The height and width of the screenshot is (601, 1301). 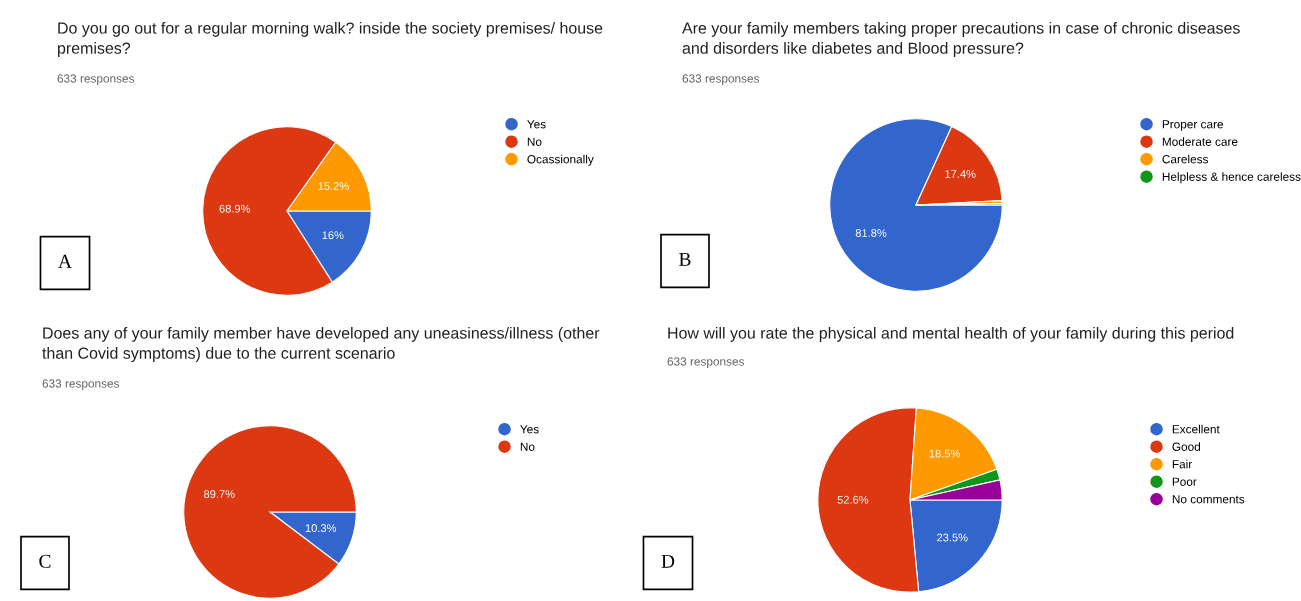 I want to click on legend-label: No comments, so click(x=1208, y=499).